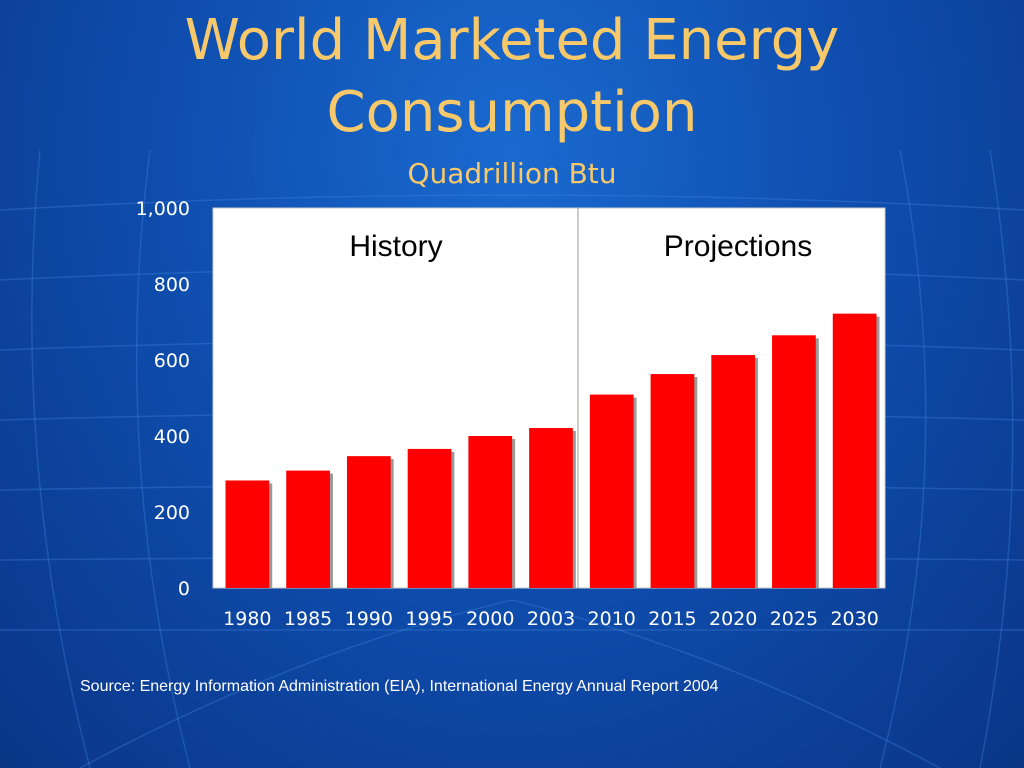  I want to click on bar-1990, so click(368, 522).